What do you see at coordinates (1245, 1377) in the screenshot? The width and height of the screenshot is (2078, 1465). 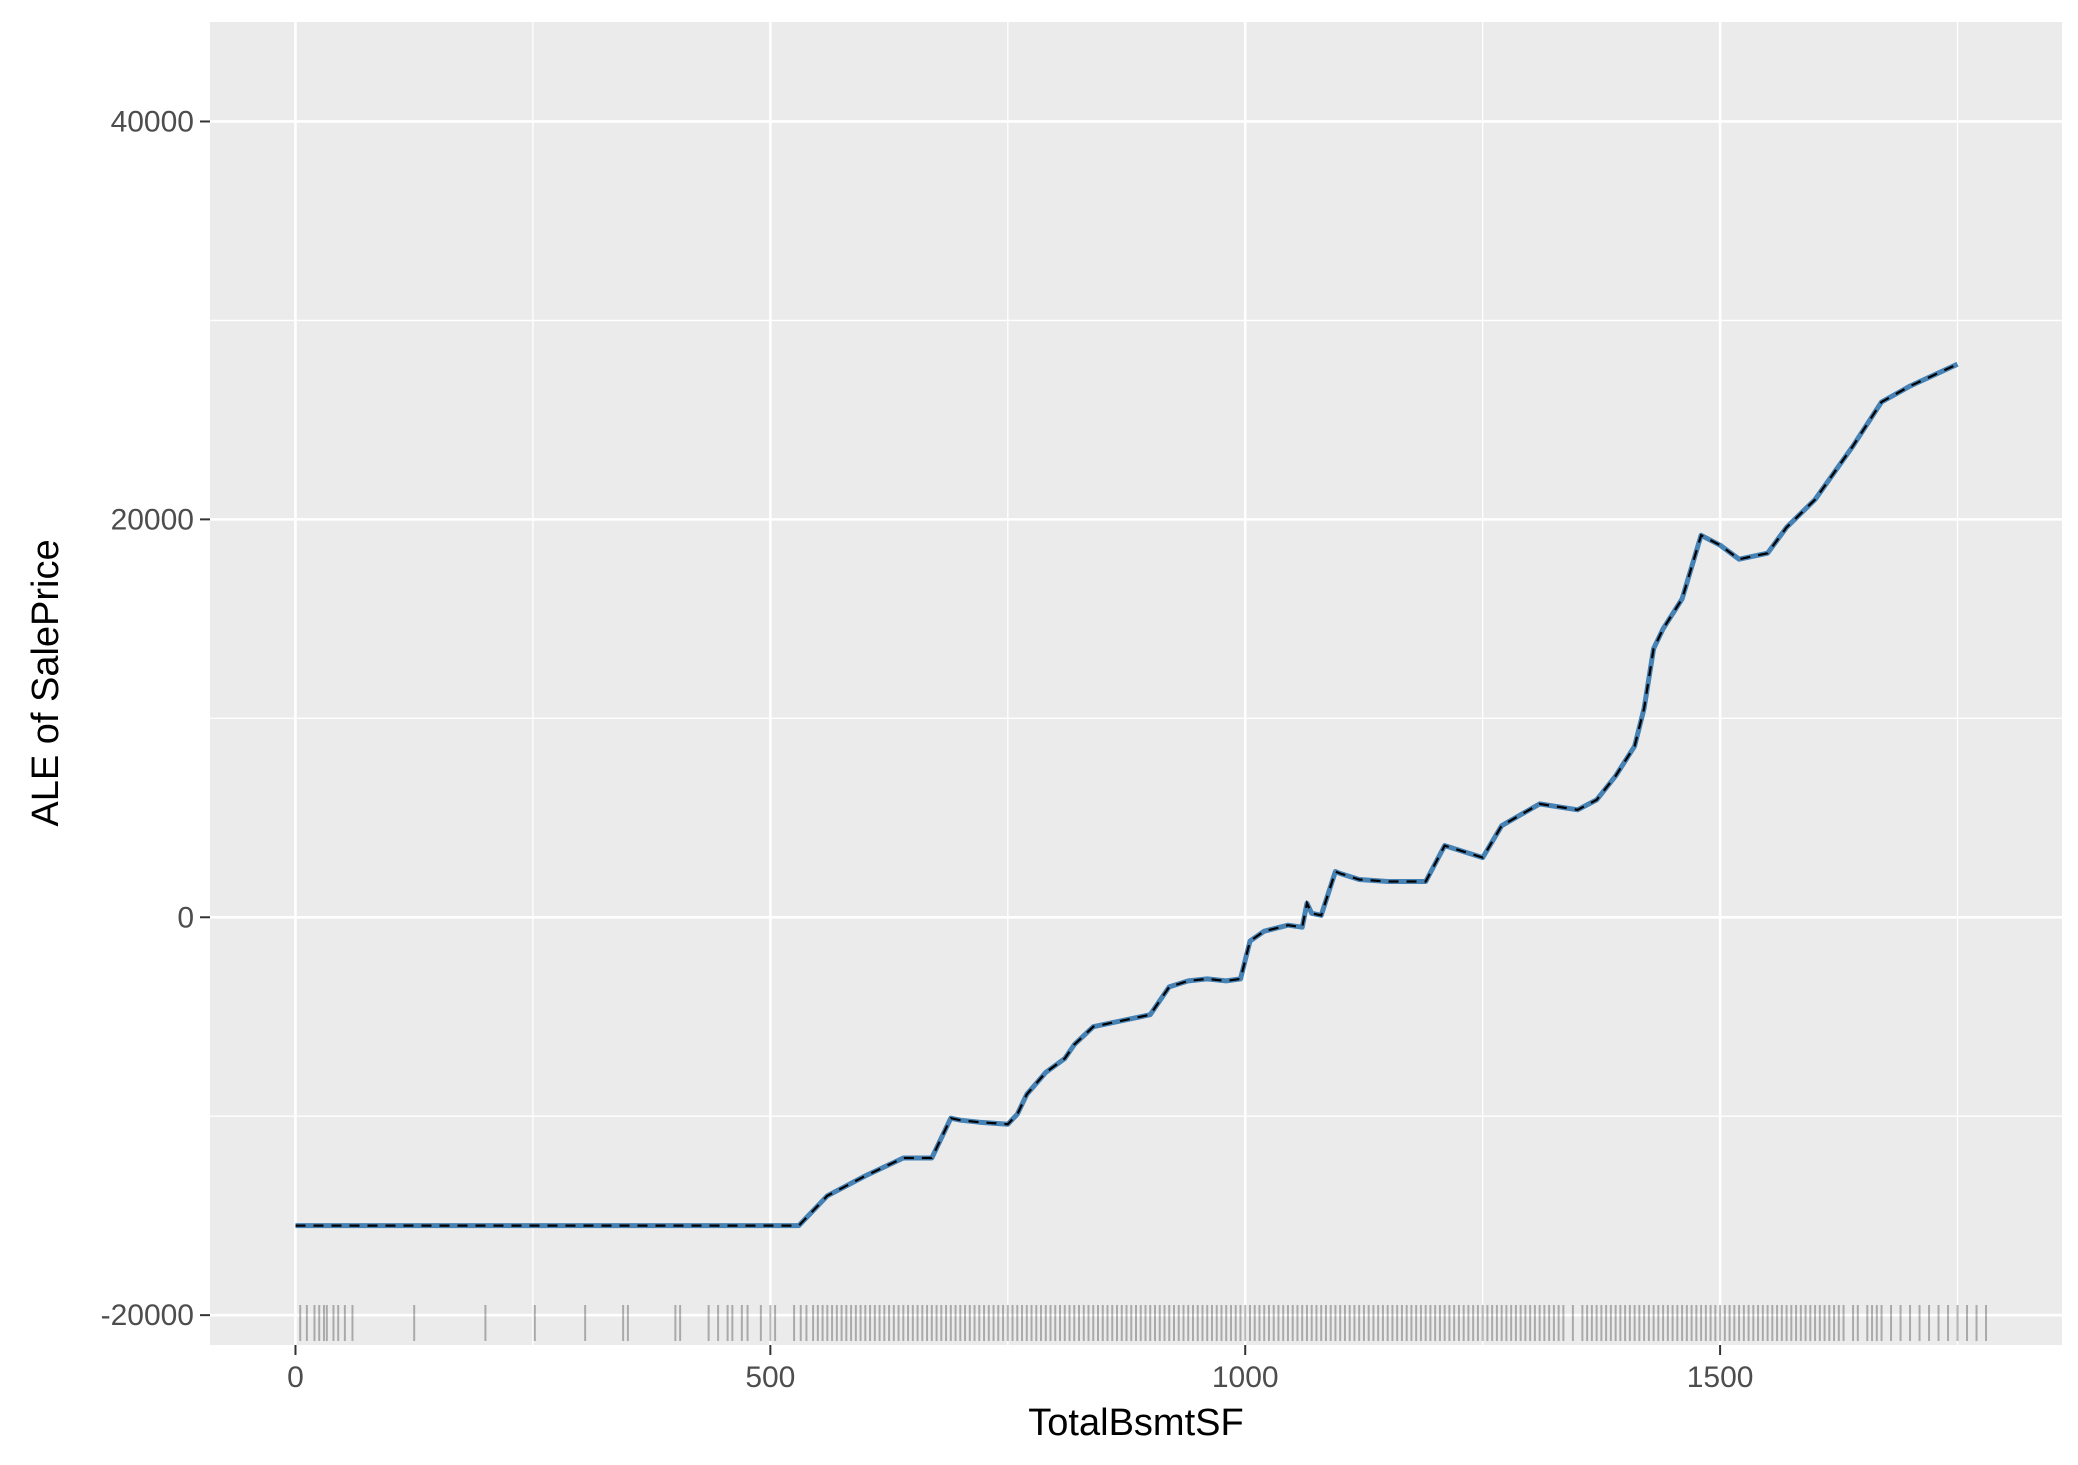 I see `x-tick-label: 1000` at bounding box center [1245, 1377].